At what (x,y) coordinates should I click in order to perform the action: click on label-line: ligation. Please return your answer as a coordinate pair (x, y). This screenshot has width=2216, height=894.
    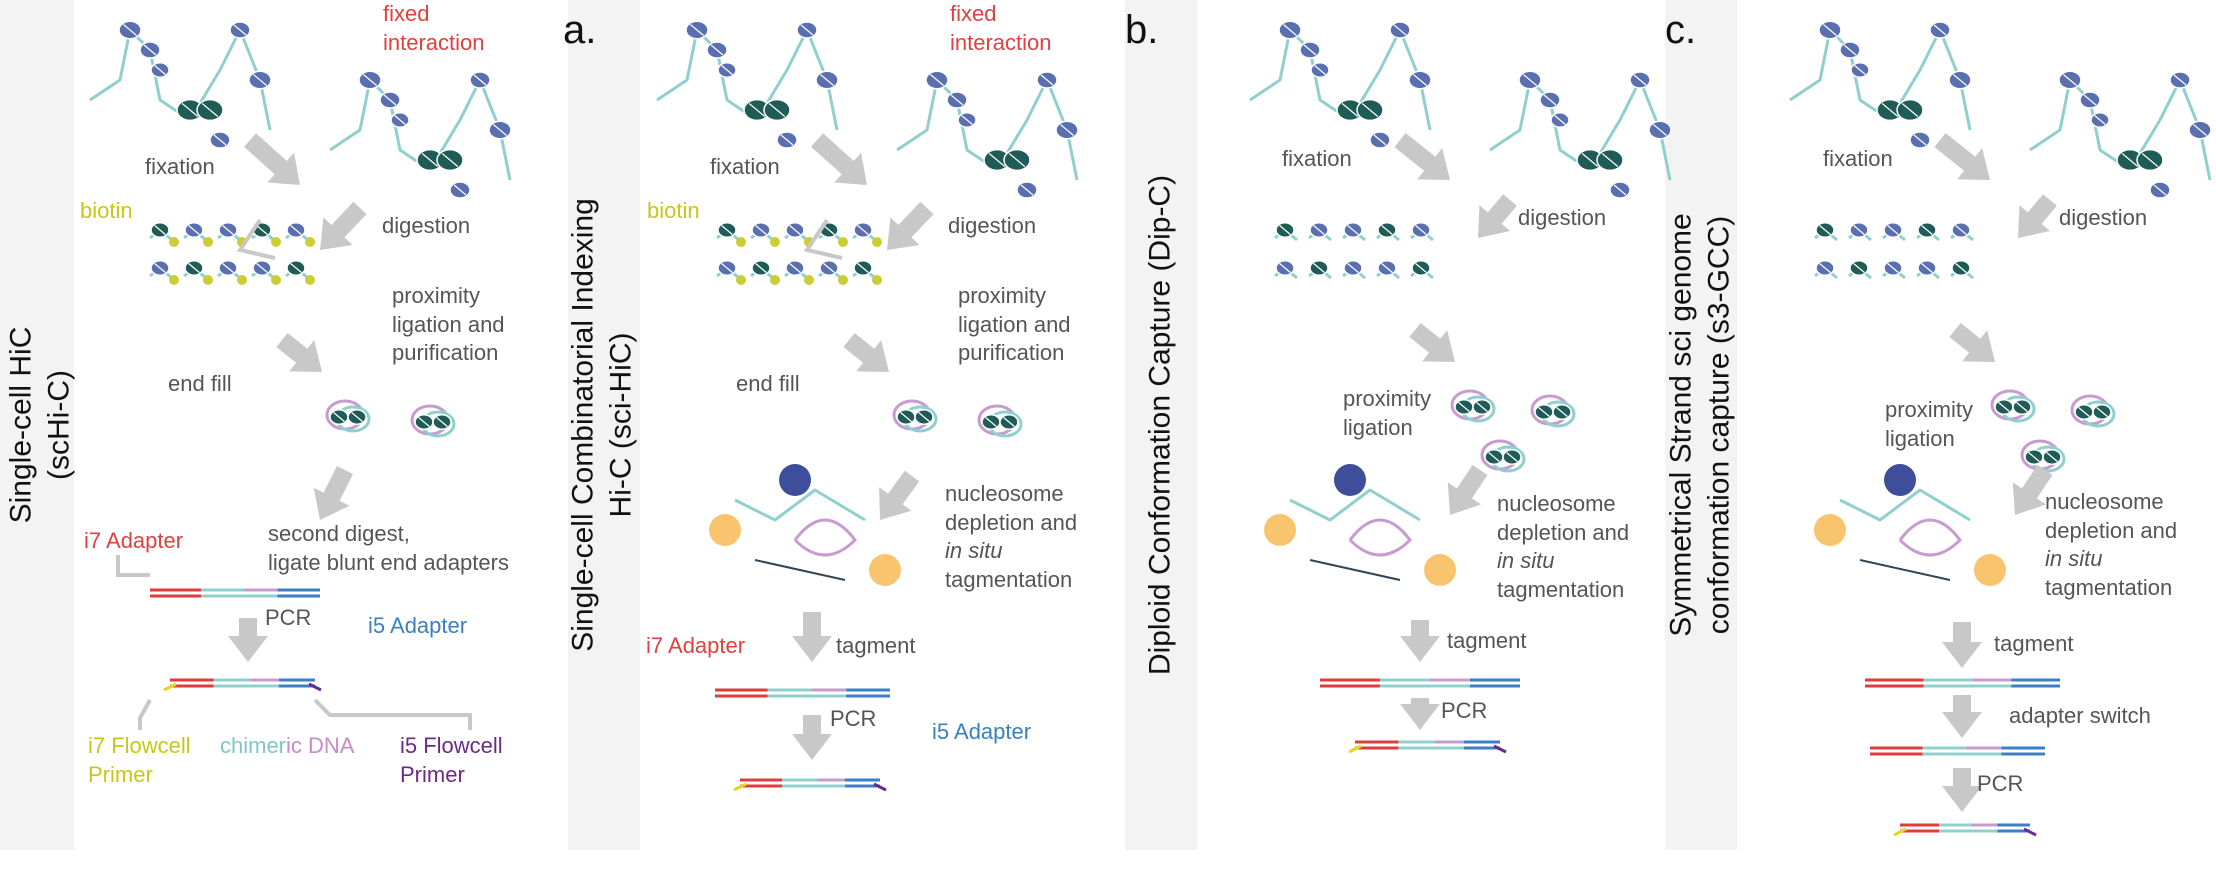
    Looking at the image, I should click on (1378, 427).